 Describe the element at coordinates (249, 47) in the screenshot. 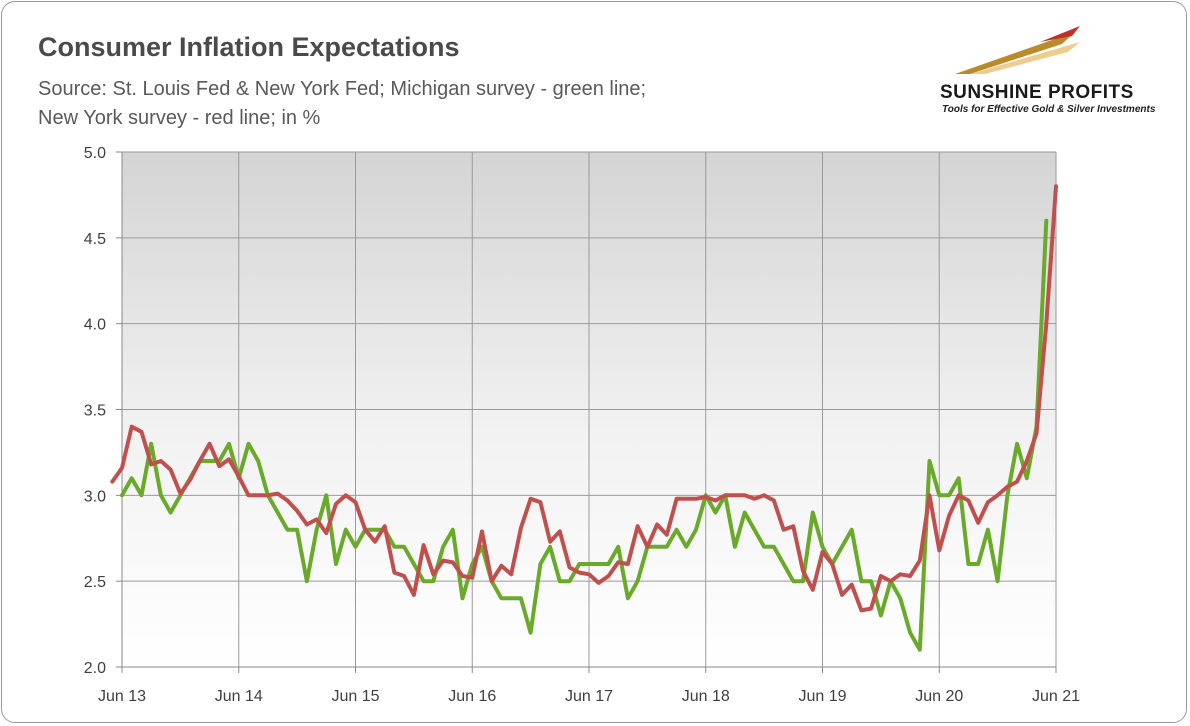

I see `chart-title: Consumer Inflation Expectations` at that location.